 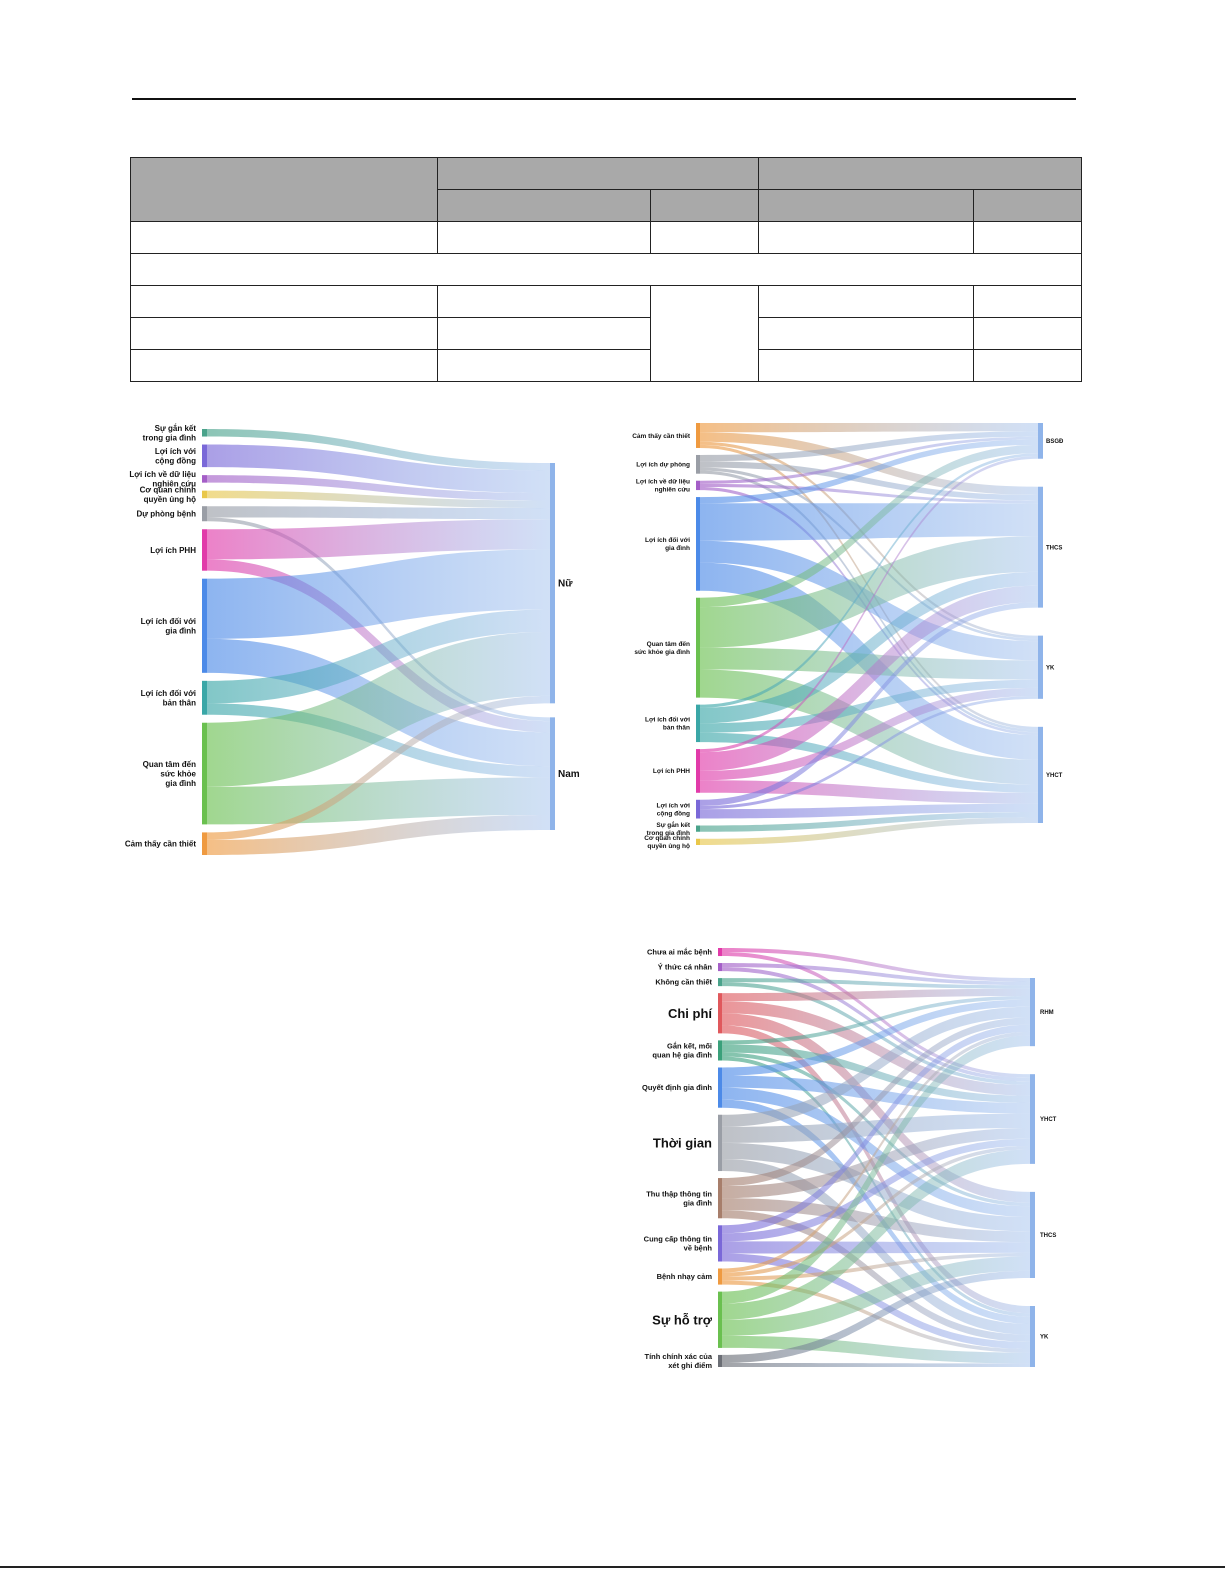 What do you see at coordinates (678, 1244) in the screenshot?
I see `source-label: Cung cấp thông tin về bệnh` at bounding box center [678, 1244].